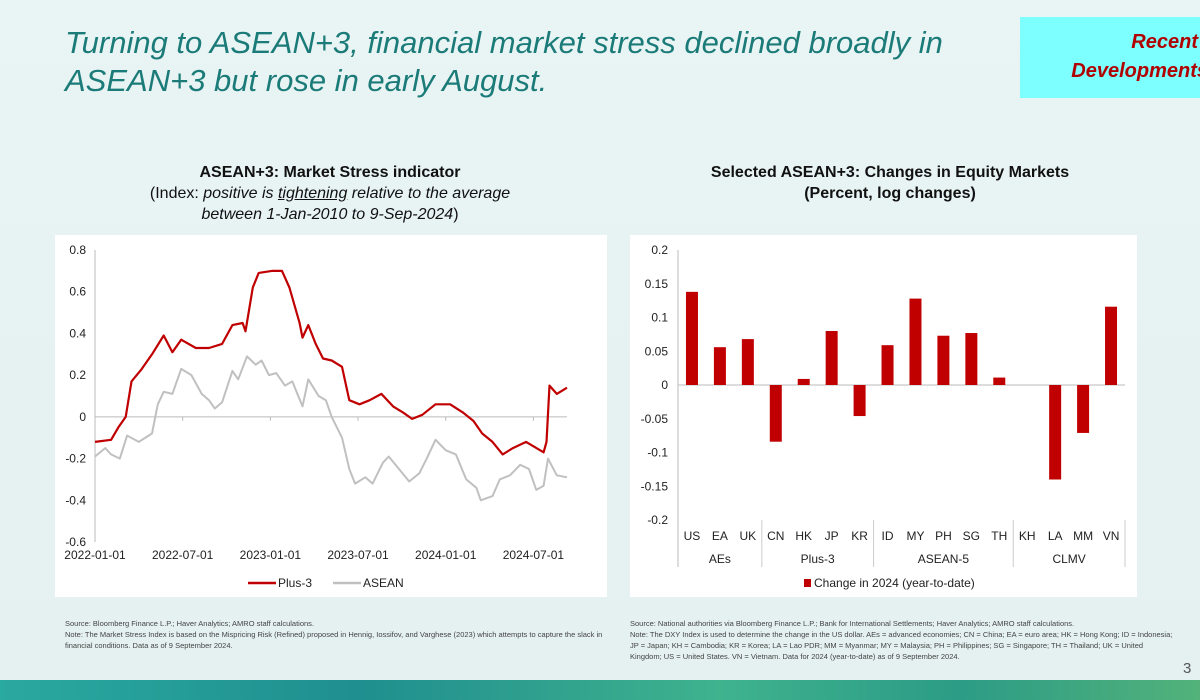  What do you see at coordinates (971, 359) in the screenshot?
I see `bar-sg` at bounding box center [971, 359].